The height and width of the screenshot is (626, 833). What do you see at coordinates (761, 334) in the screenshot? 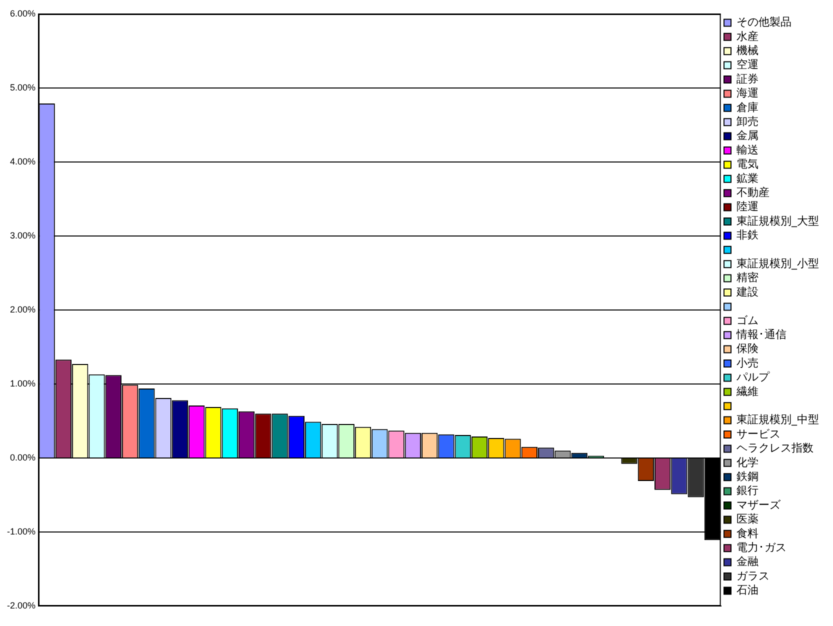
I see `legend-label: 情報･通信` at bounding box center [761, 334].